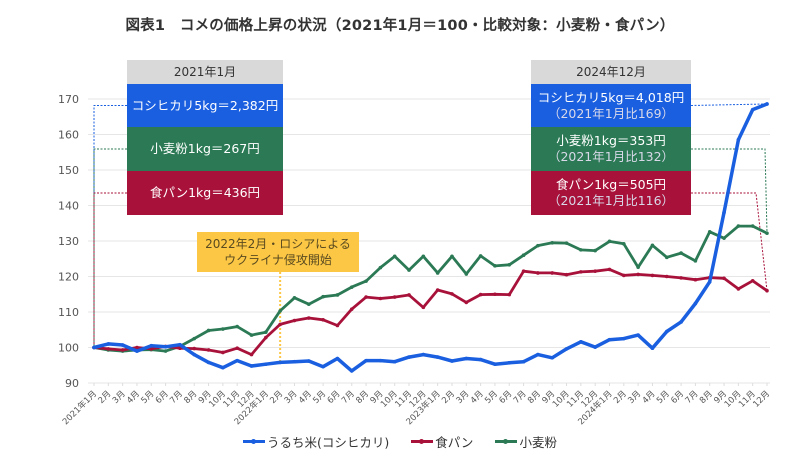 The image size is (800, 466). Describe the element at coordinates (611, 113) in the screenshot. I see `right-box-rice-ratio: （2021年1月比169）` at that location.